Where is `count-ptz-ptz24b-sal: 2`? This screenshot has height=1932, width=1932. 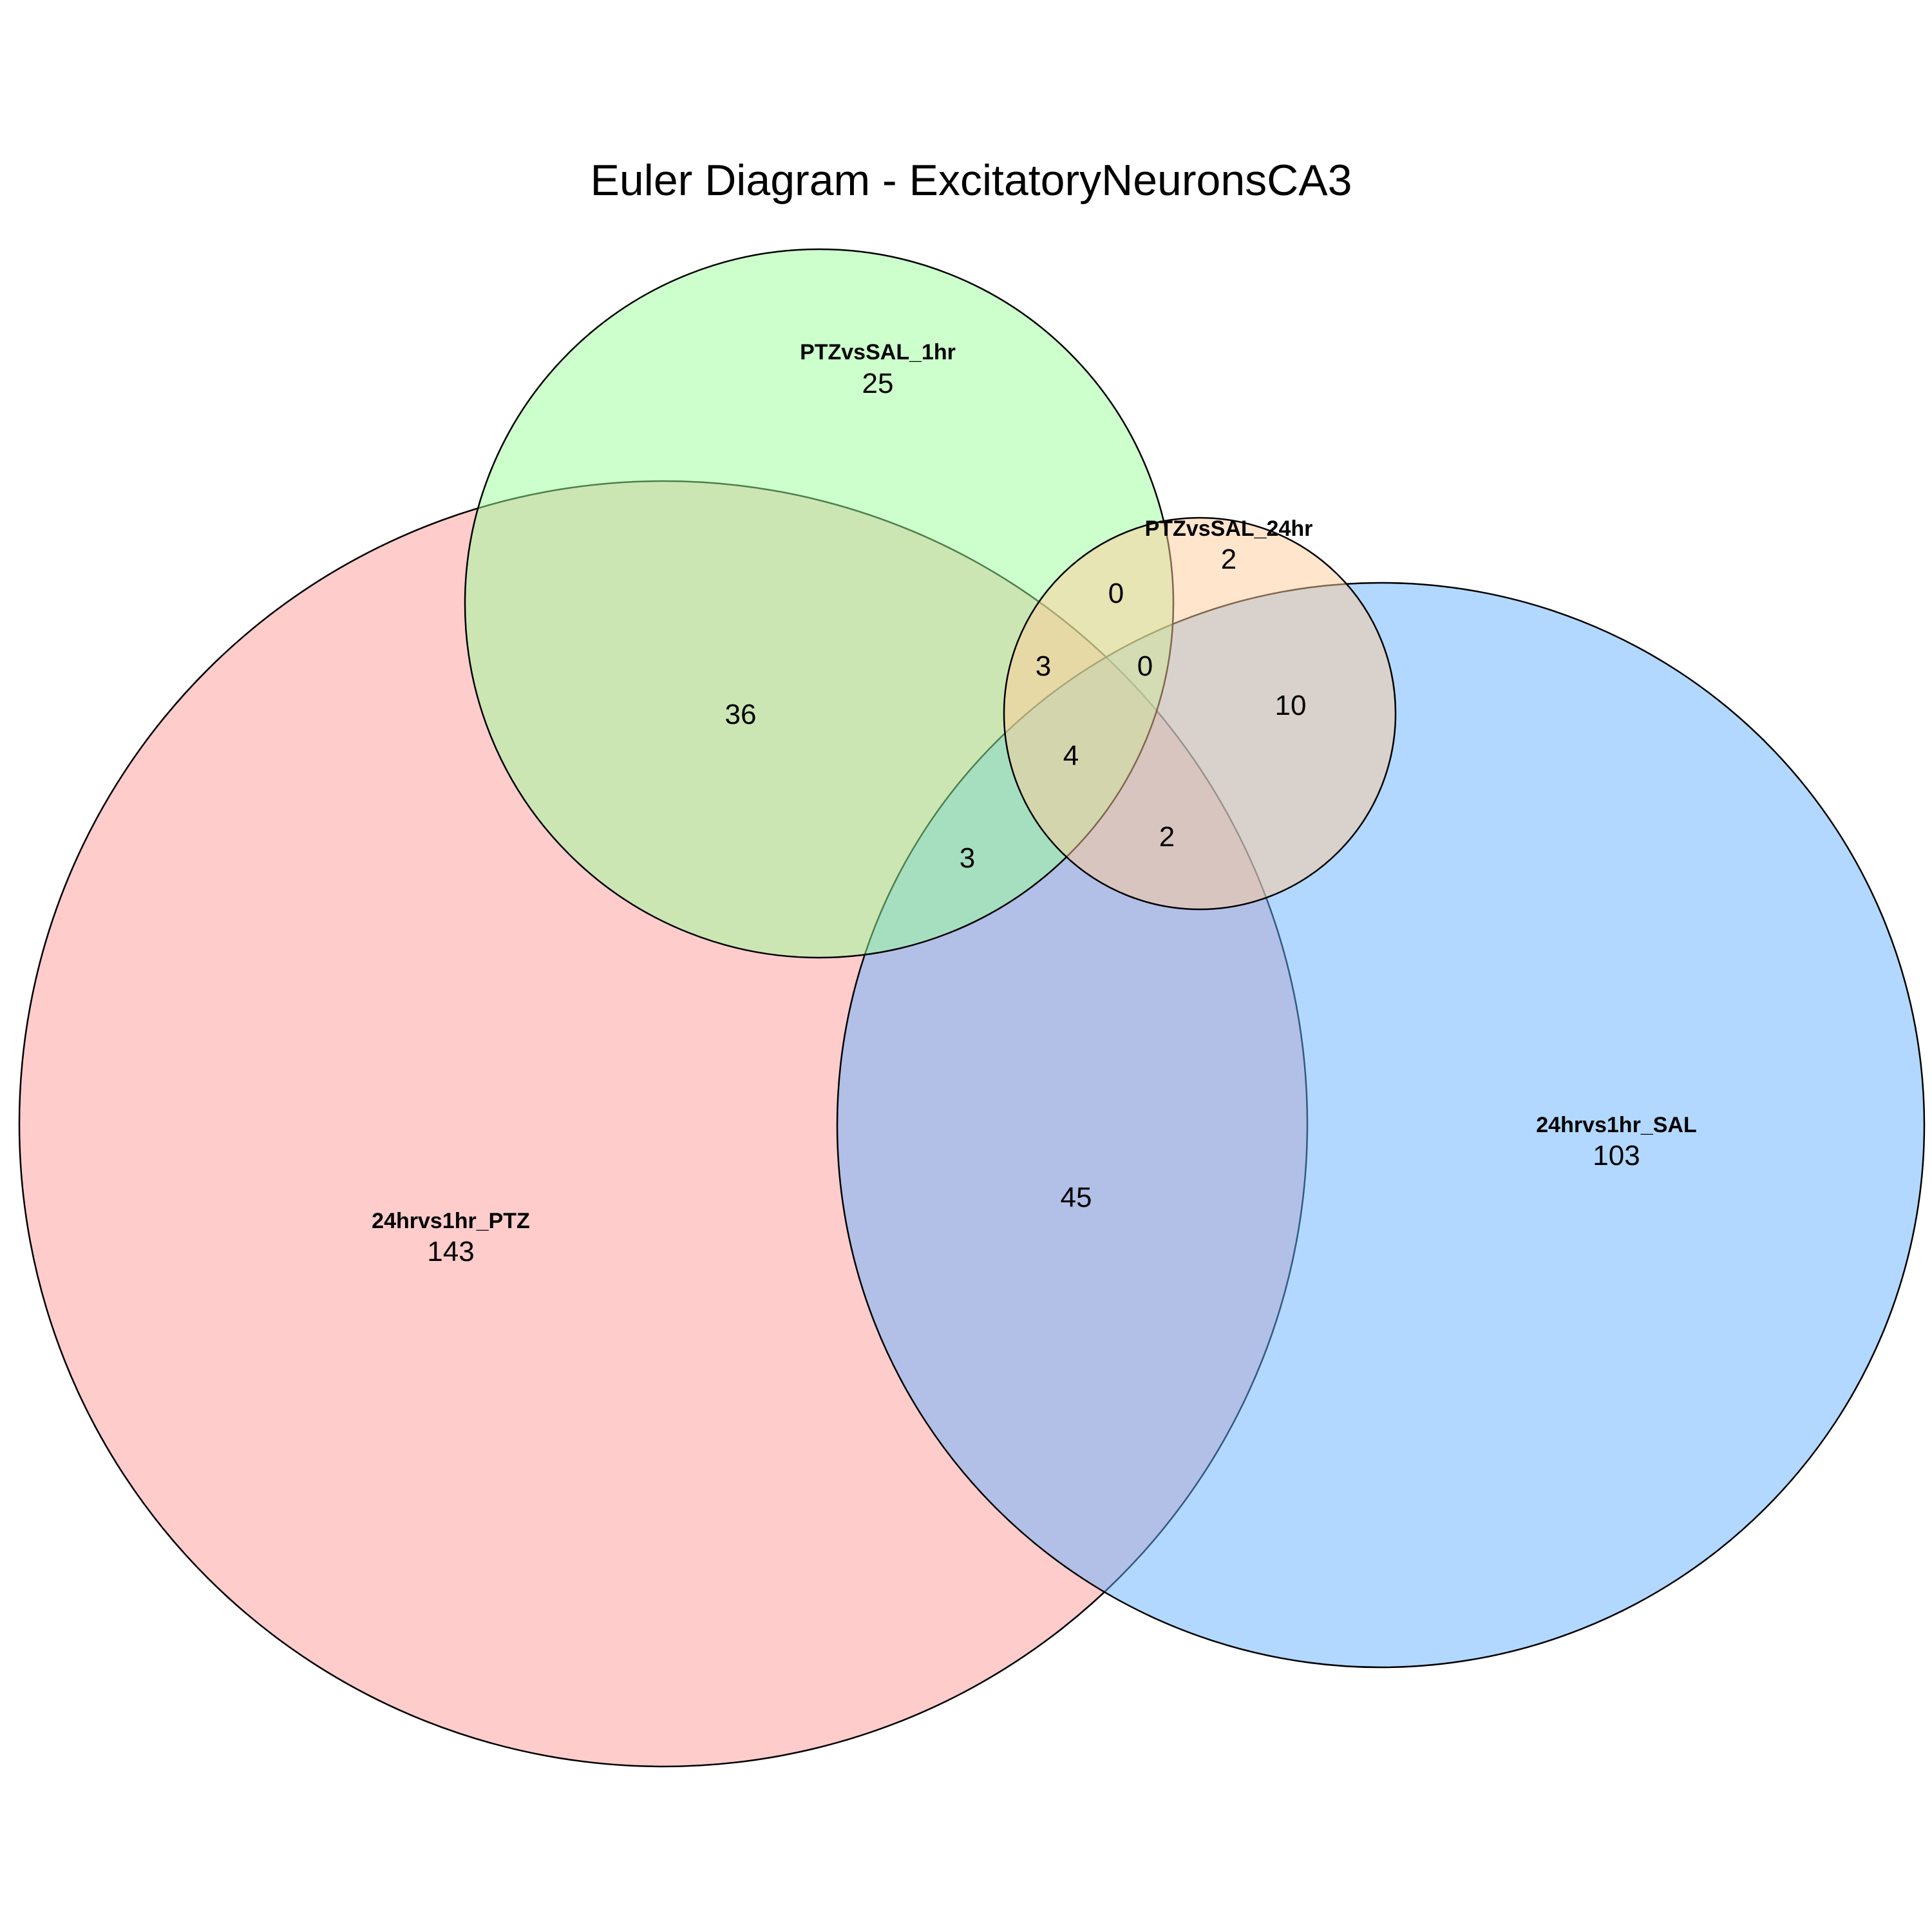
count-ptz-ptz24b-sal: 2 is located at coordinates (1167, 837).